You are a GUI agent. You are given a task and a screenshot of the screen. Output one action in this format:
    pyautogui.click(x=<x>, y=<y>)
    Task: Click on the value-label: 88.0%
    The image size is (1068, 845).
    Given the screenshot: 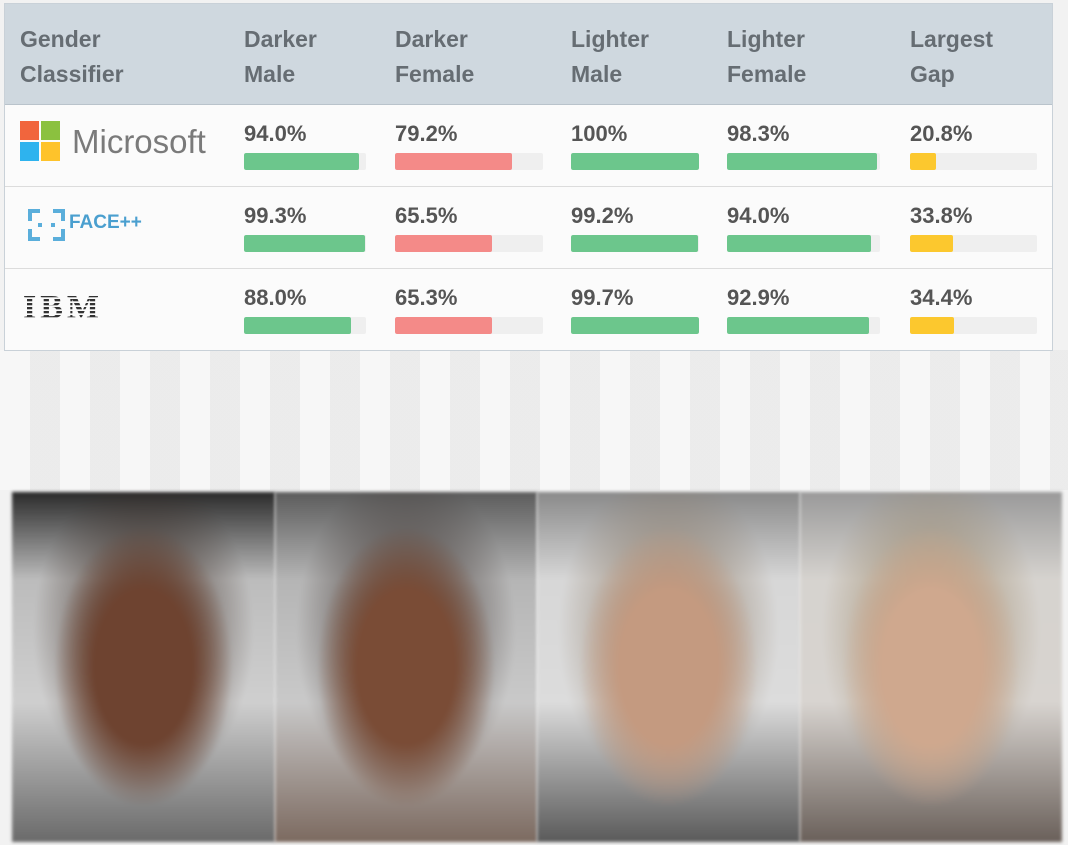 What is the action you would take?
    pyautogui.click(x=275, y=297)
    